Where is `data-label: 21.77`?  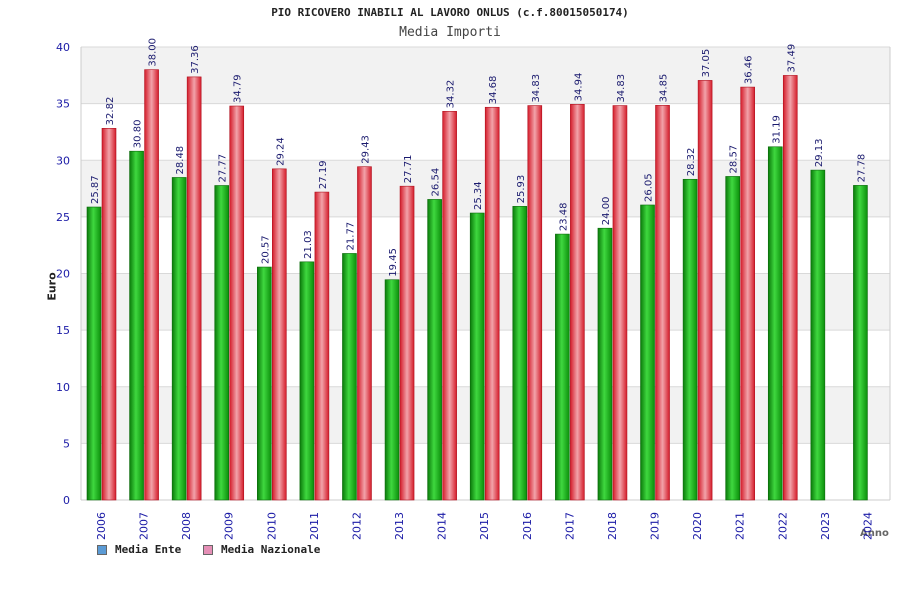 data-label: 21.77 is located at coordinates (350, 236).